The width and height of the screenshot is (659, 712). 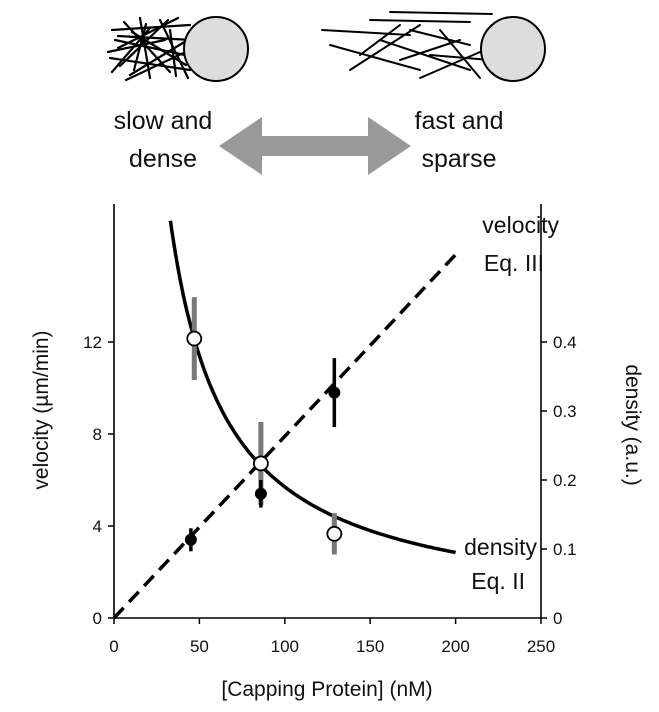 What do you see at coordinates (199, 646) in the screenshot?
I see `x-tick-label: 50` at bounding box center [199, 646].